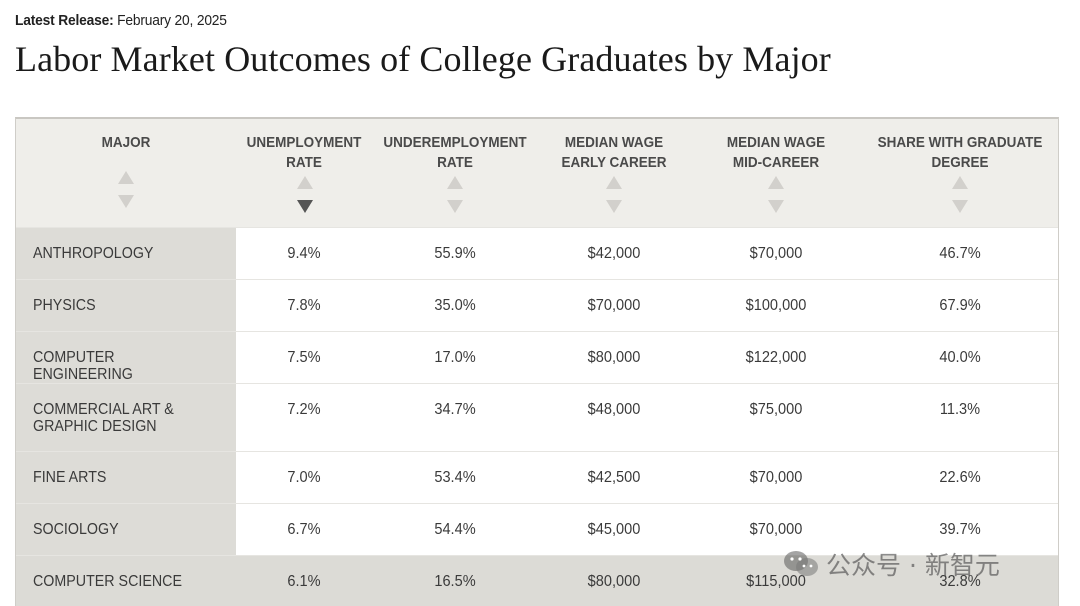 This screenshot has height=606, width=1080. What do you see at coordinates (64, 20) in the screenshot?
I see `release-label: Latest Release:` at bounding box center [64, 20].